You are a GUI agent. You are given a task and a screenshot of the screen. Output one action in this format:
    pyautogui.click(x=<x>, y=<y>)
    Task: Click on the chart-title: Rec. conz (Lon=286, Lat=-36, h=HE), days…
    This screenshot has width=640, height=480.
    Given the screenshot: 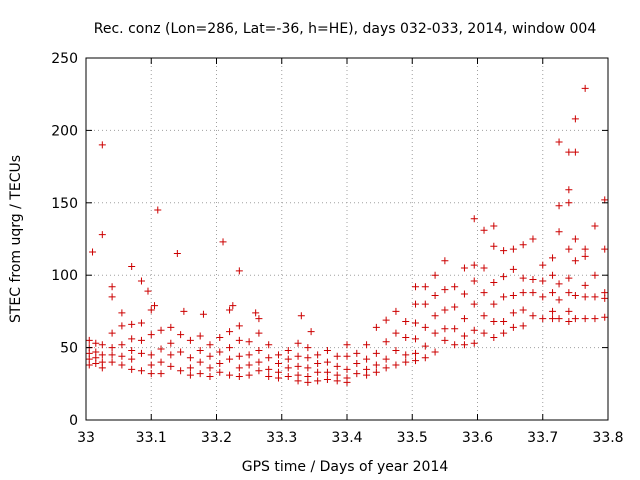 What is the action you would take?
    pyautogui.click(x=345, y=29)
    